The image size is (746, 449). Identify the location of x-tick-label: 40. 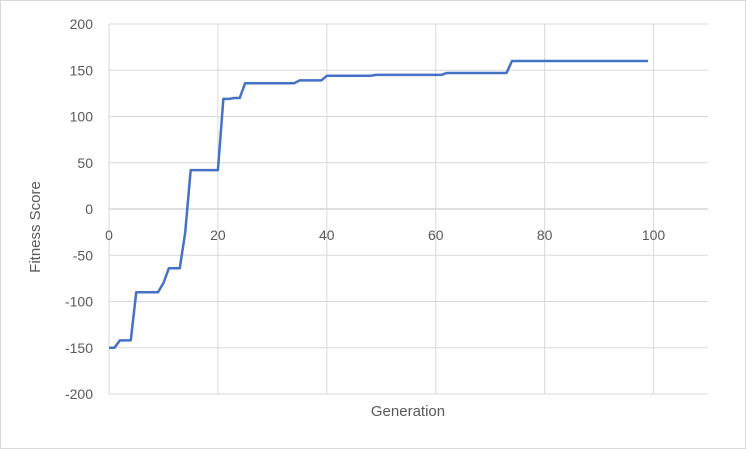
(327, 235).